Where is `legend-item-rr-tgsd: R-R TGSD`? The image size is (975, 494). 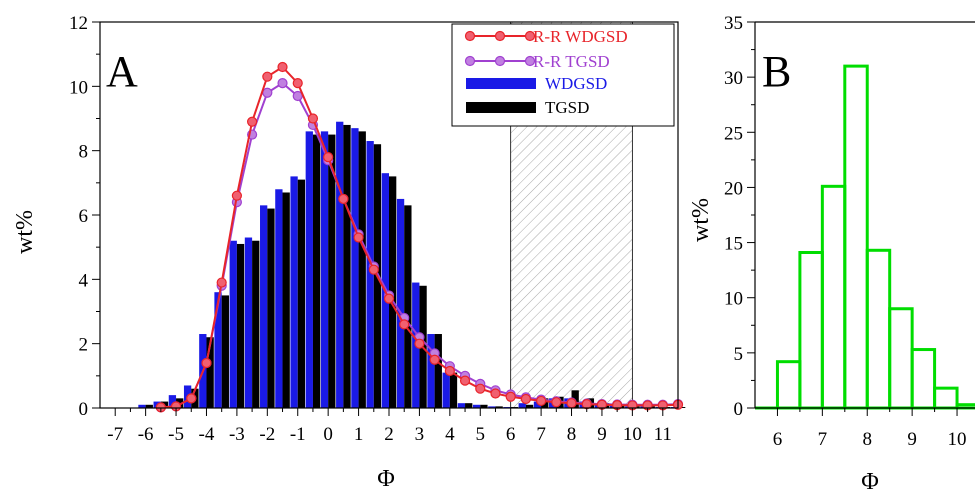
legend-item-rr-tgsd: R-R TGSD is located at coordinates (537, 61).